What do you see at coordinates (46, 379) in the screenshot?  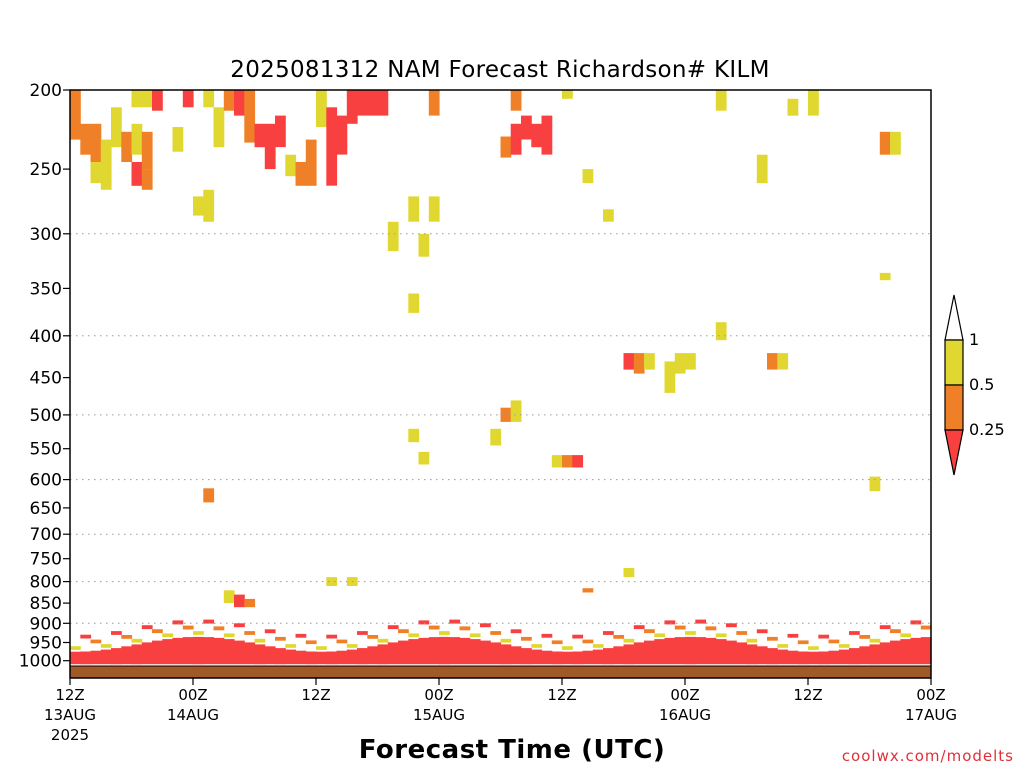 I see `y-tick-label: 450` at bounding box center [46, 379].